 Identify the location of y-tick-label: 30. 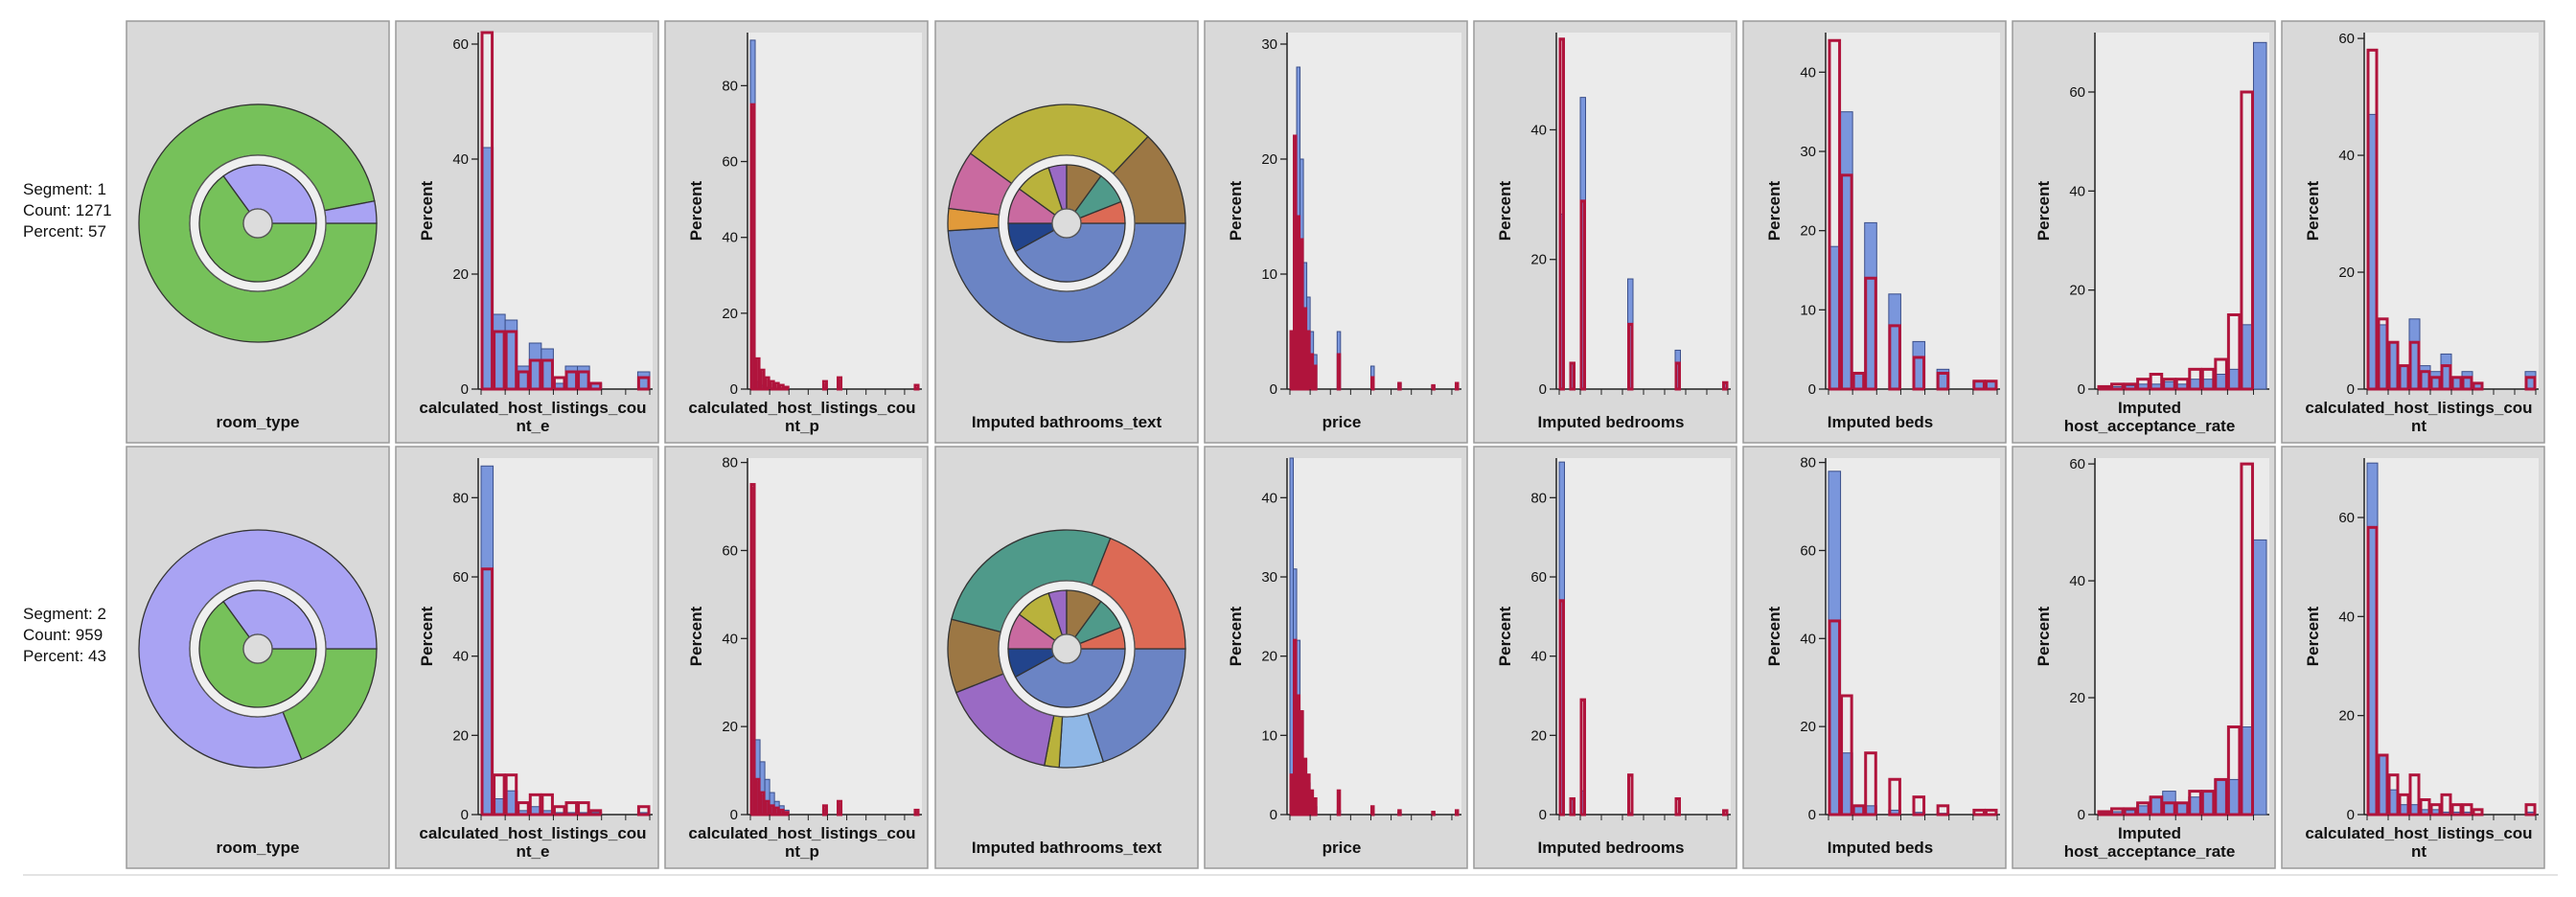
(1269, 577).